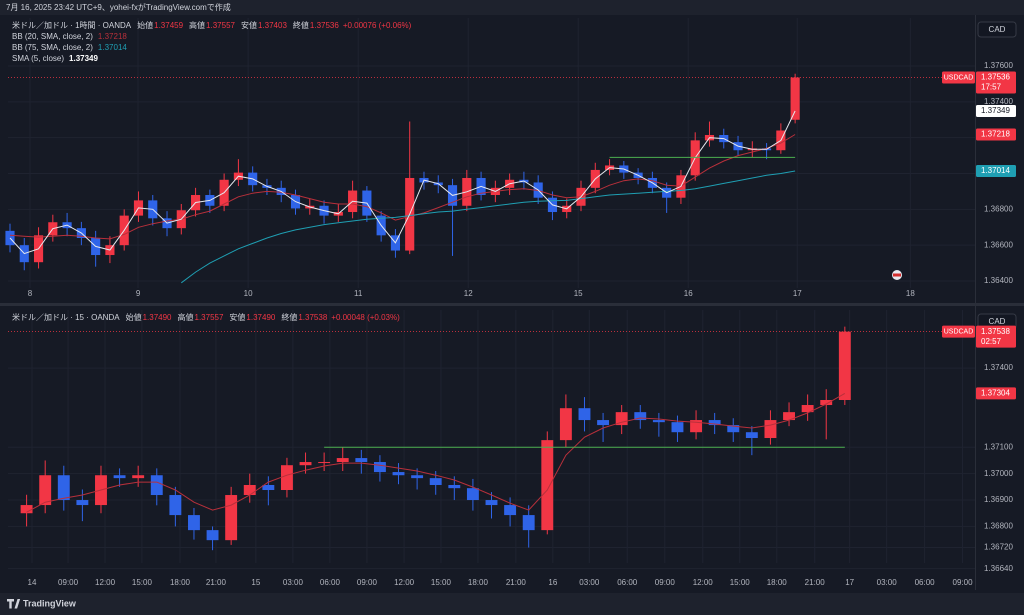 This screenshot has height=615, width=1024. What do you see at coordinates (995, 170) in the screenshot?
I see `price-tag-value: 1.37014` at bounding box center [995, 170].